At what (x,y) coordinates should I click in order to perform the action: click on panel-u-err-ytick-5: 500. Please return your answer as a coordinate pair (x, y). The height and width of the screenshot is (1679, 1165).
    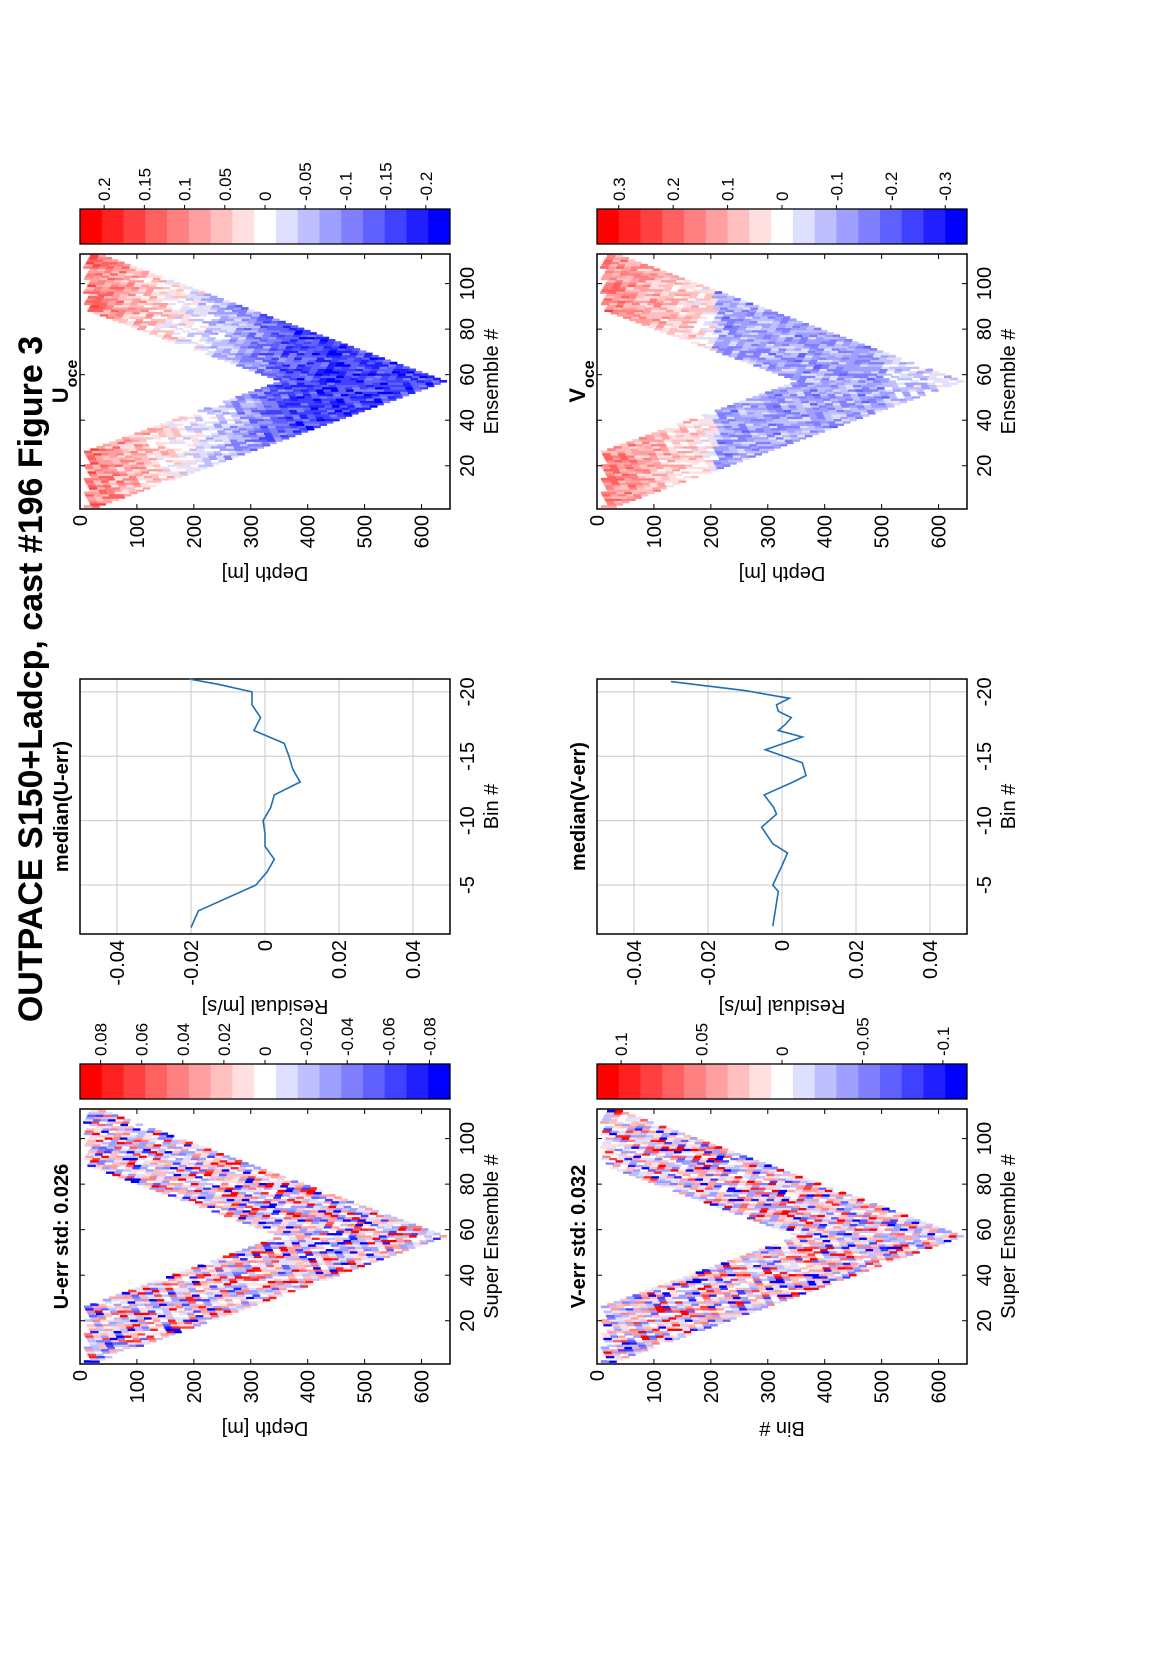
    Looking at the image, I should click on (366, 1386).